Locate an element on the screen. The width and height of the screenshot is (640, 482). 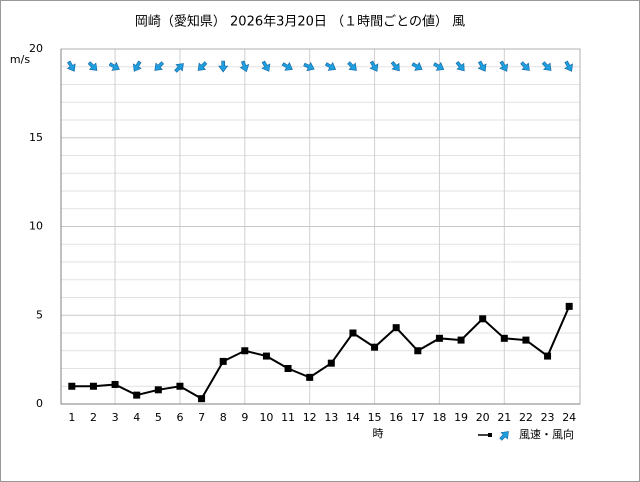
x-tick-label: 15 is located at coordinates (375, 417).